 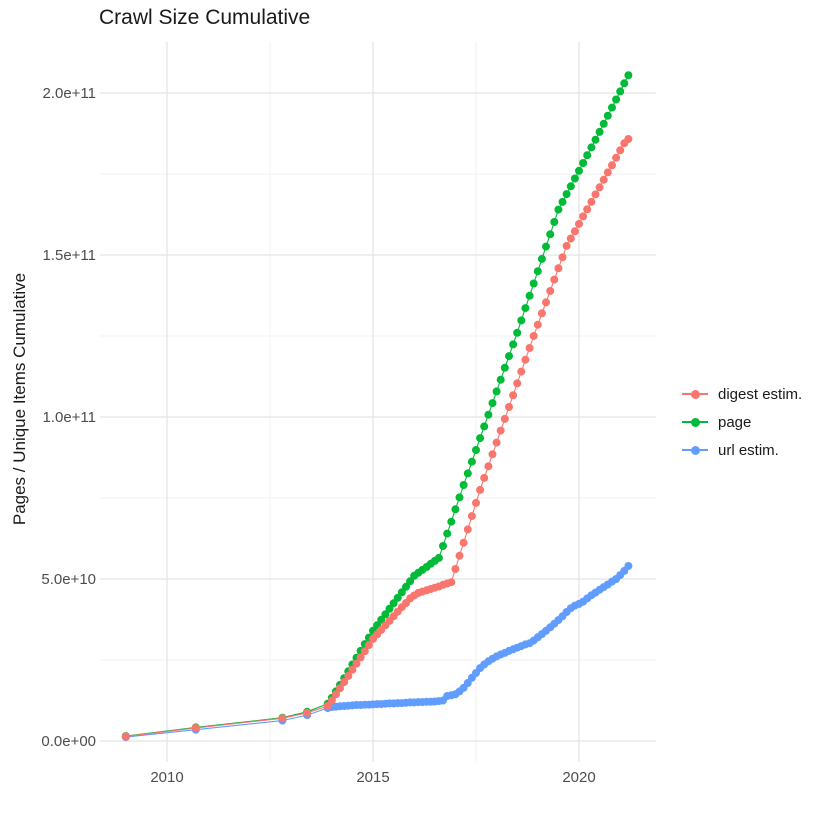 I want to click on series-url-estim-, so click(x=377, y=652).